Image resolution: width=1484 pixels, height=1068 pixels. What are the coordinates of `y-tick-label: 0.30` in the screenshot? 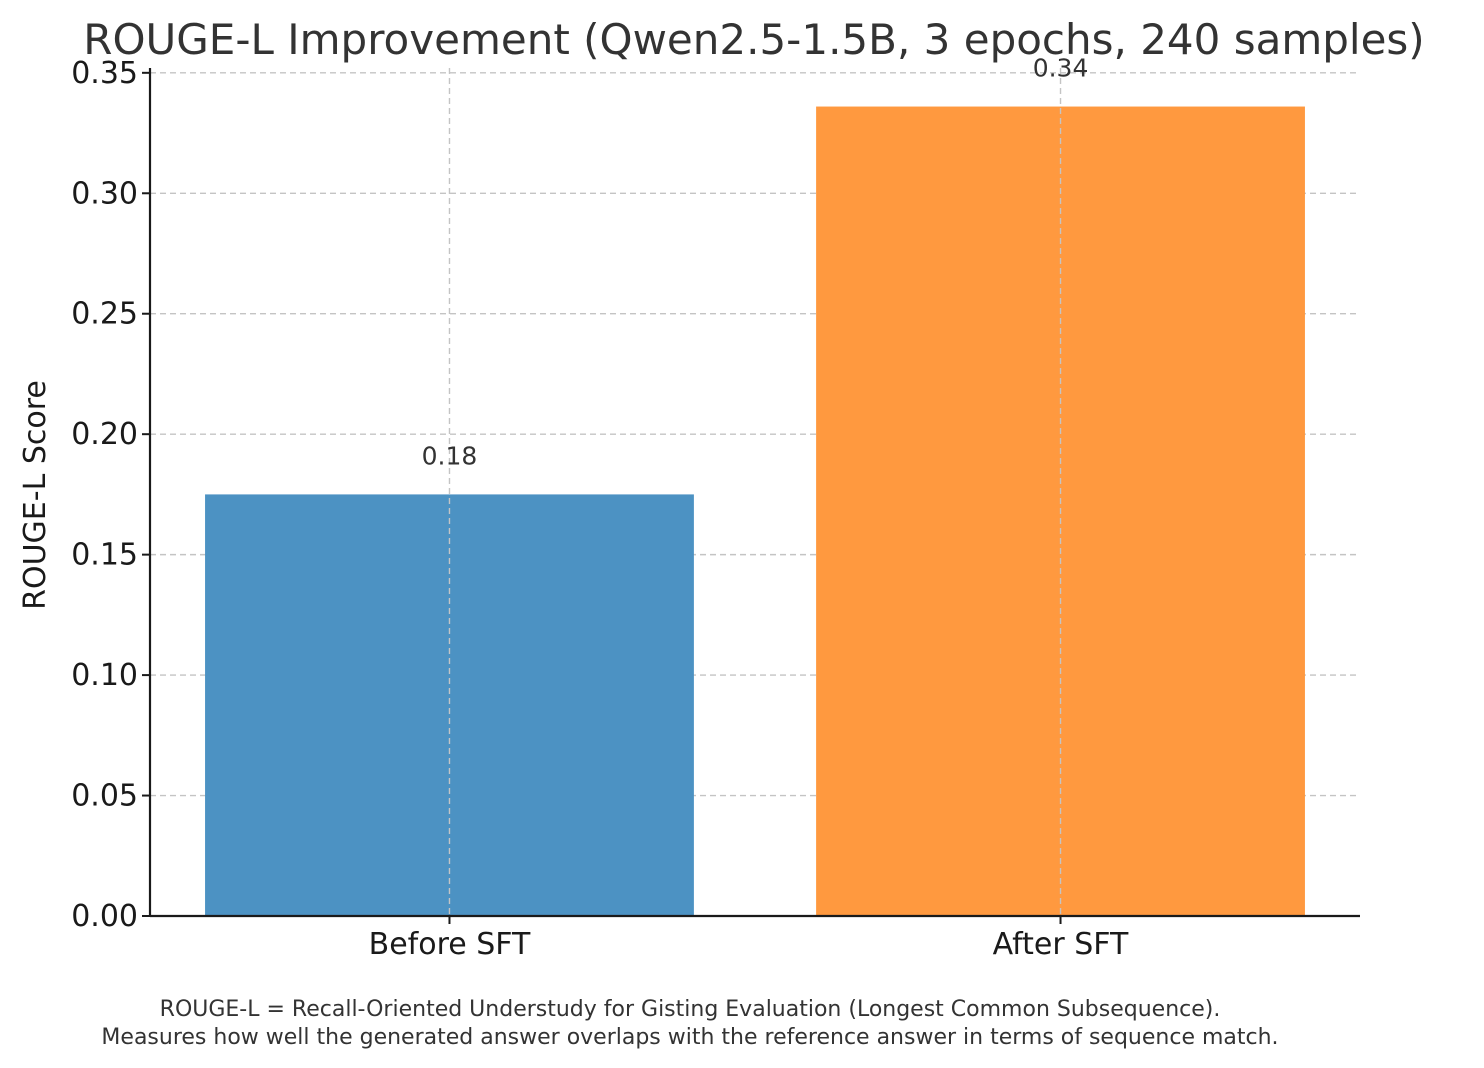 It's located at (104, 193).